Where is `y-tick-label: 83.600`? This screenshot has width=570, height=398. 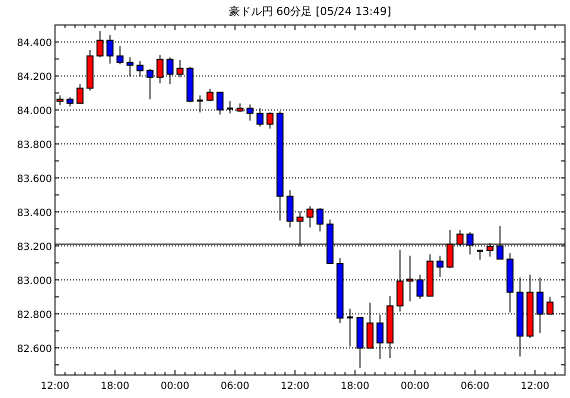 y-tick-label: 83.600 is located at coordinates (34, 179).